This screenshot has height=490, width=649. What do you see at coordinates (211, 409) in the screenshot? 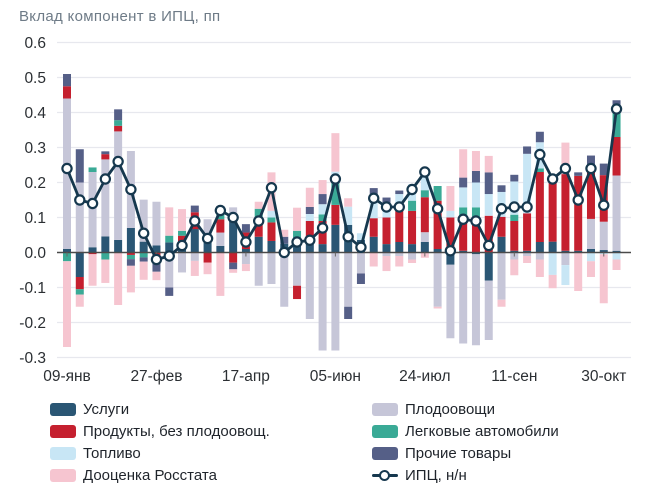
I see `legend-item: Услуги` at bounding box center [211, 409].